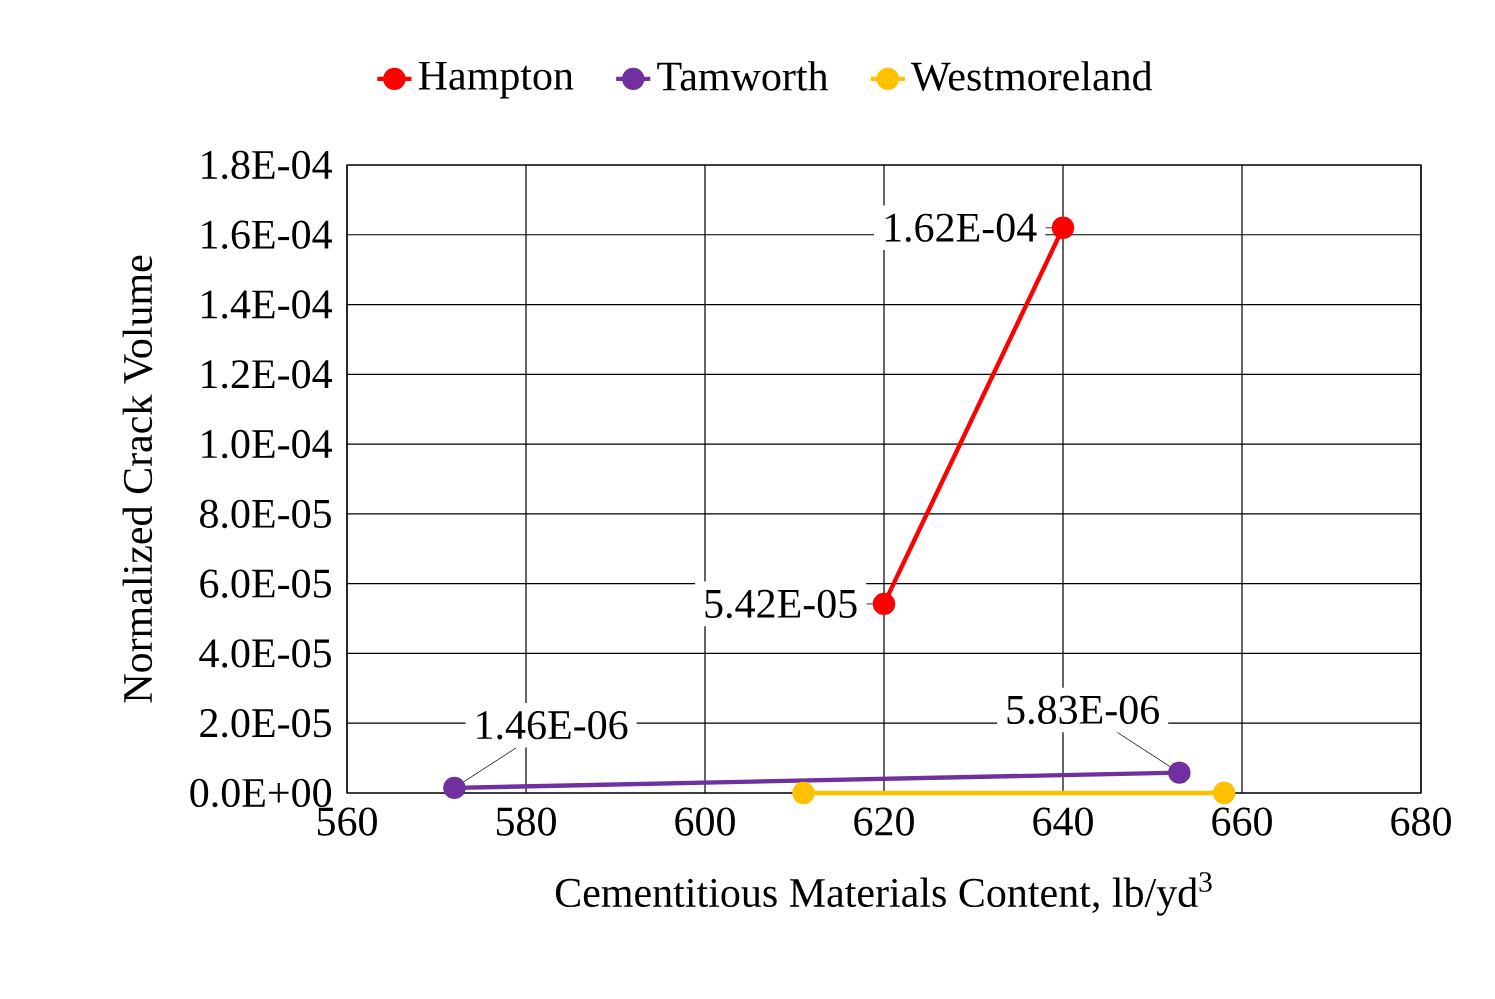 The width and height of the screenshot is (1495, 999). What do you see at coordinates (347, 821) in the screenshot?
I see `x-tick-label: 560` at bounding box center [347, 821].